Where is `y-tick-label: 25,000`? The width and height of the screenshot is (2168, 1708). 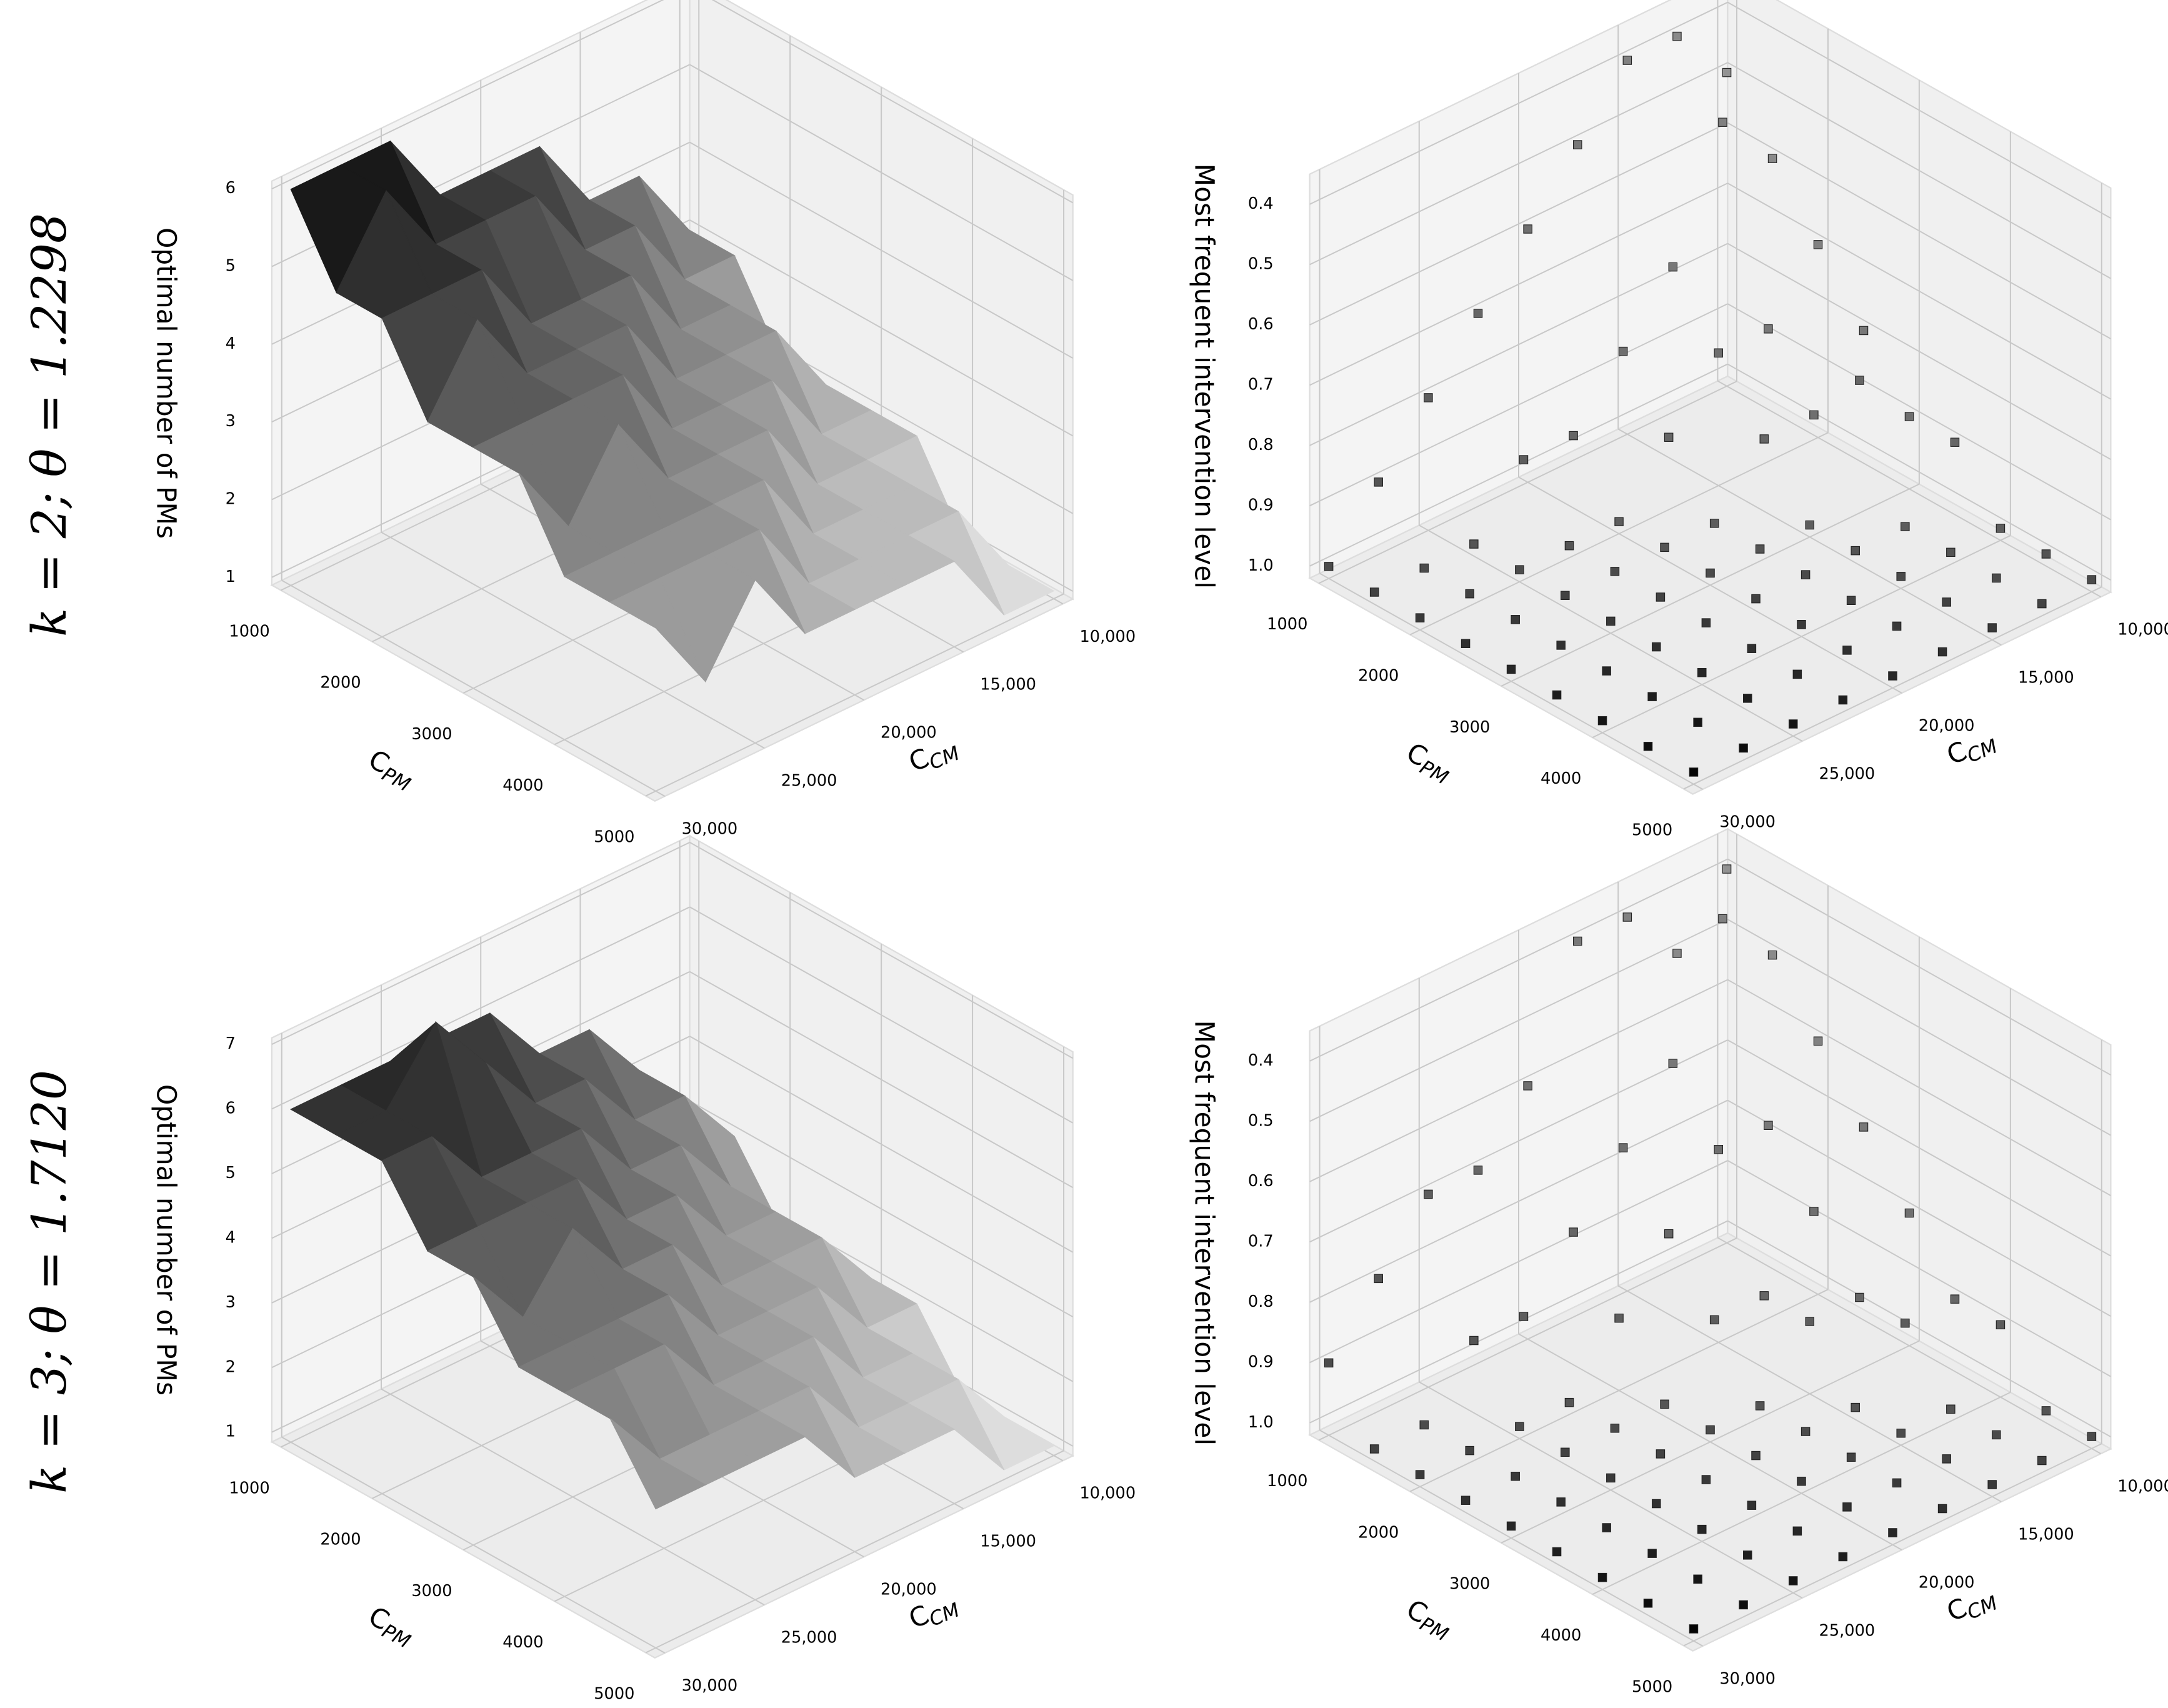 y-tick-label: 25,000 is located at coordinates (809, 1638).